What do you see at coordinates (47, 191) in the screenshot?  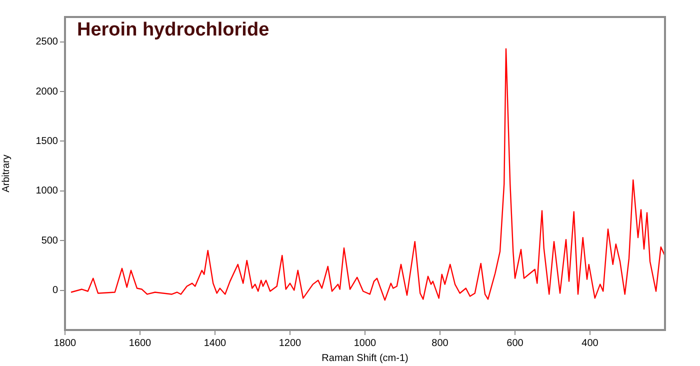 I see `y-tick-label: 1000` at bounding box center [47, 191].